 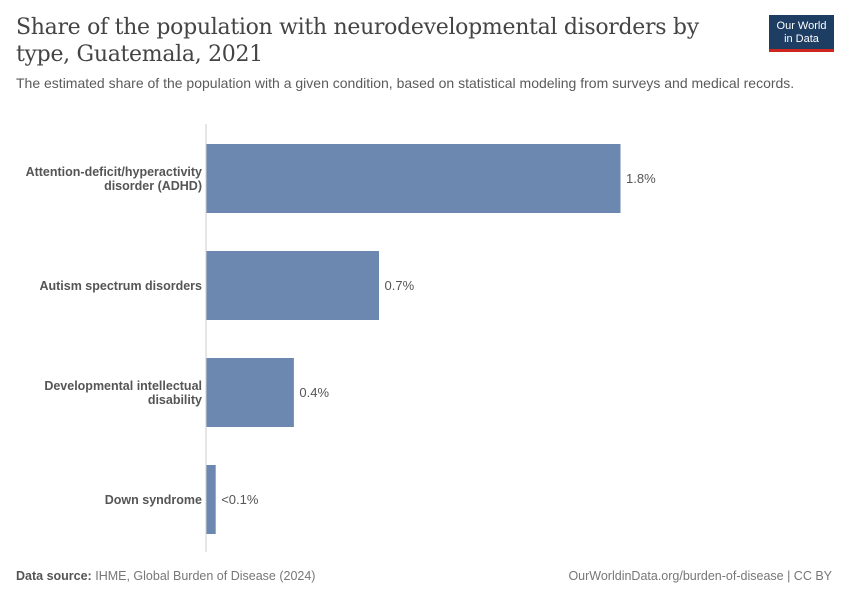 I want to click on category-label: Autism spectrum disorders, so click(x=120, y=286).